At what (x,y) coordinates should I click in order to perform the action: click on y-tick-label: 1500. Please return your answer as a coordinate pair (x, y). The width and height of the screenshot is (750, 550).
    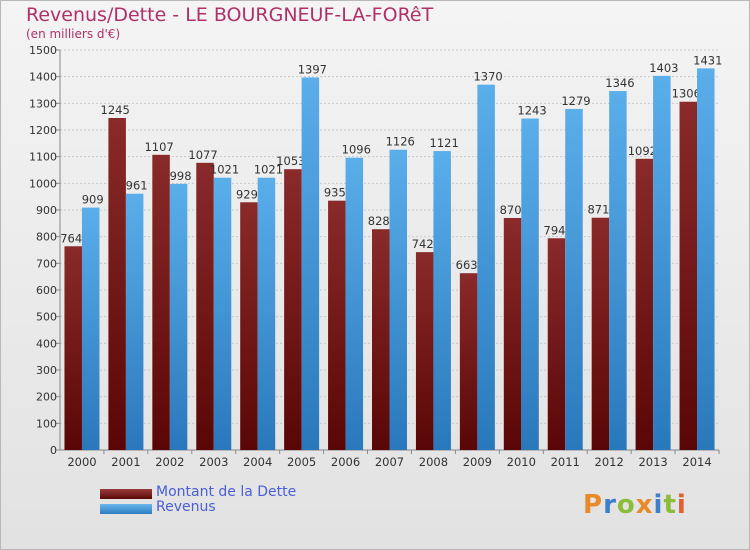
    Looking at the image, I should click on (43, 50).